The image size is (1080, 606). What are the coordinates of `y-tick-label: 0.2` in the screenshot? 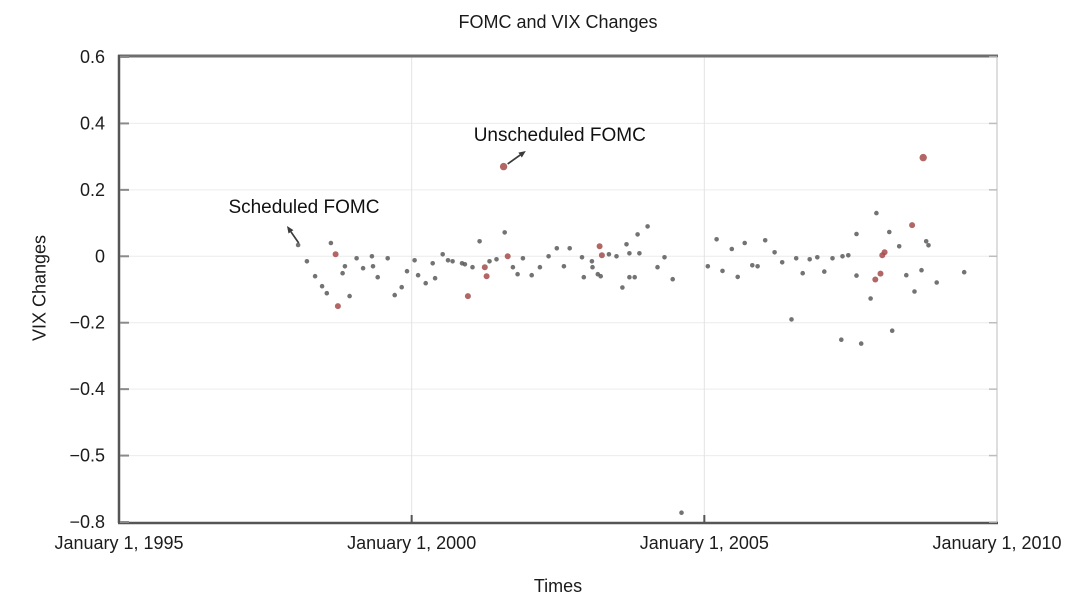 It's located at (92, 190).